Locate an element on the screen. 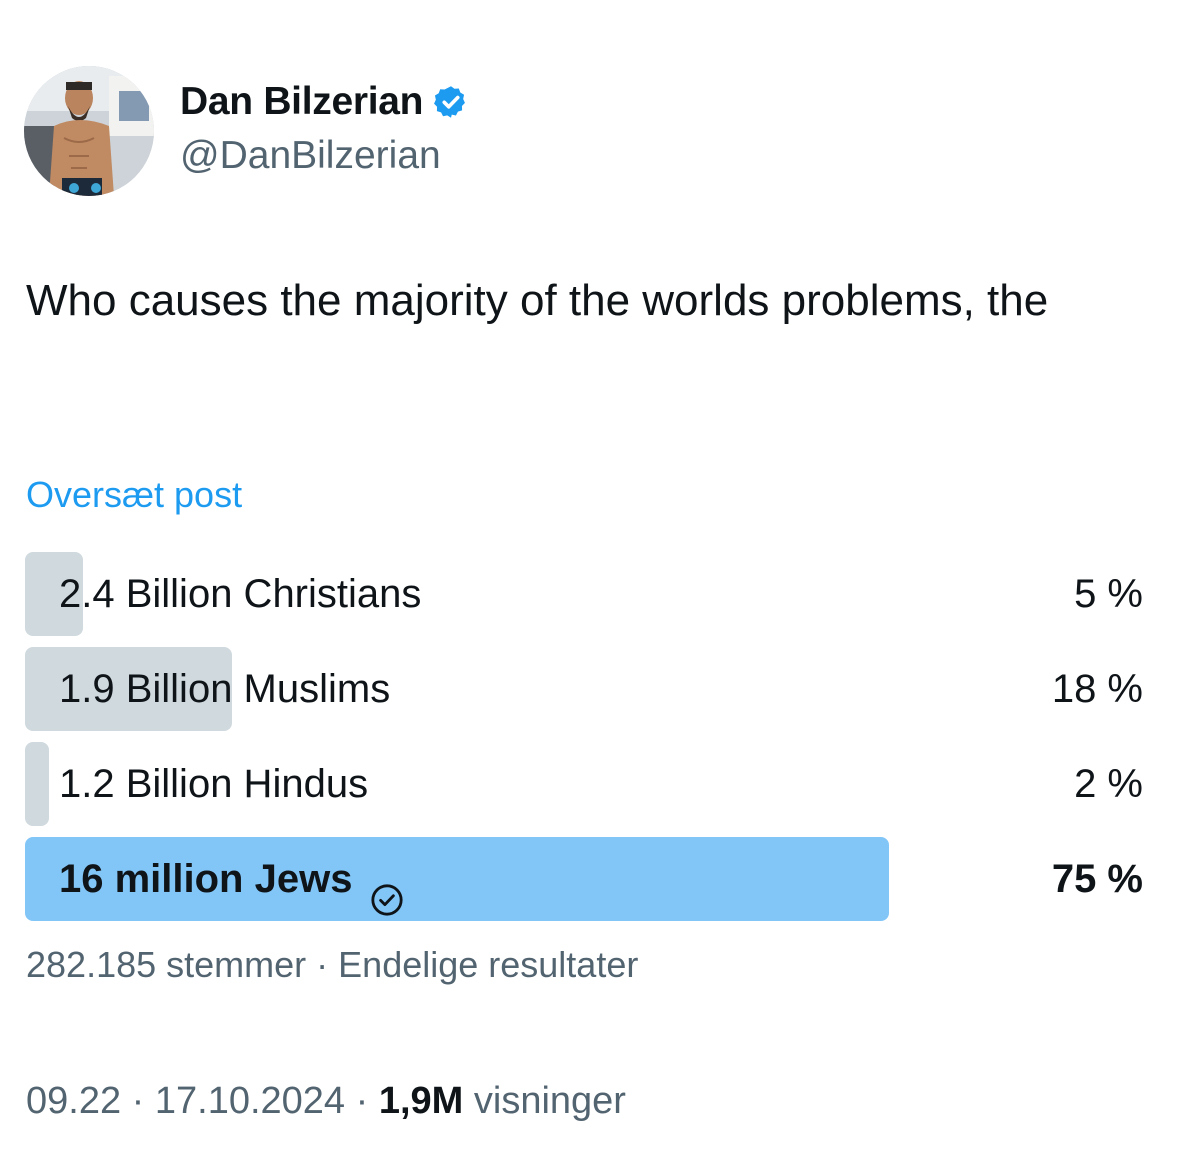 The height and width of the screenshot is (1162, 1200). poll-meta: 282.185 stemmer · Endelige resultater is located at coordinates (332, 965).